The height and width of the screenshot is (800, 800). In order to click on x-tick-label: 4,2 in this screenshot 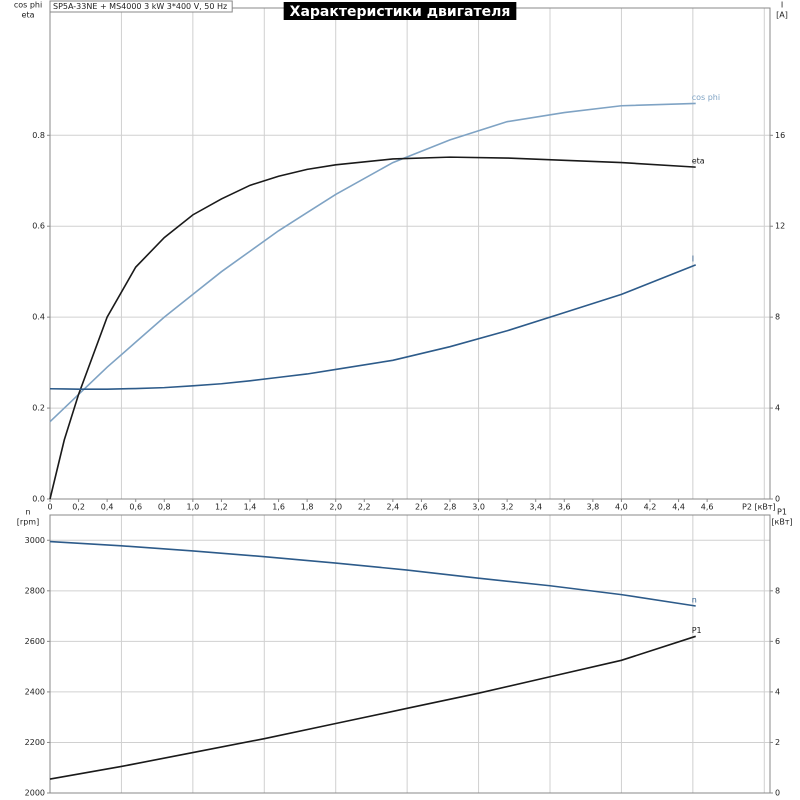, I will do `click(650, 507)`.